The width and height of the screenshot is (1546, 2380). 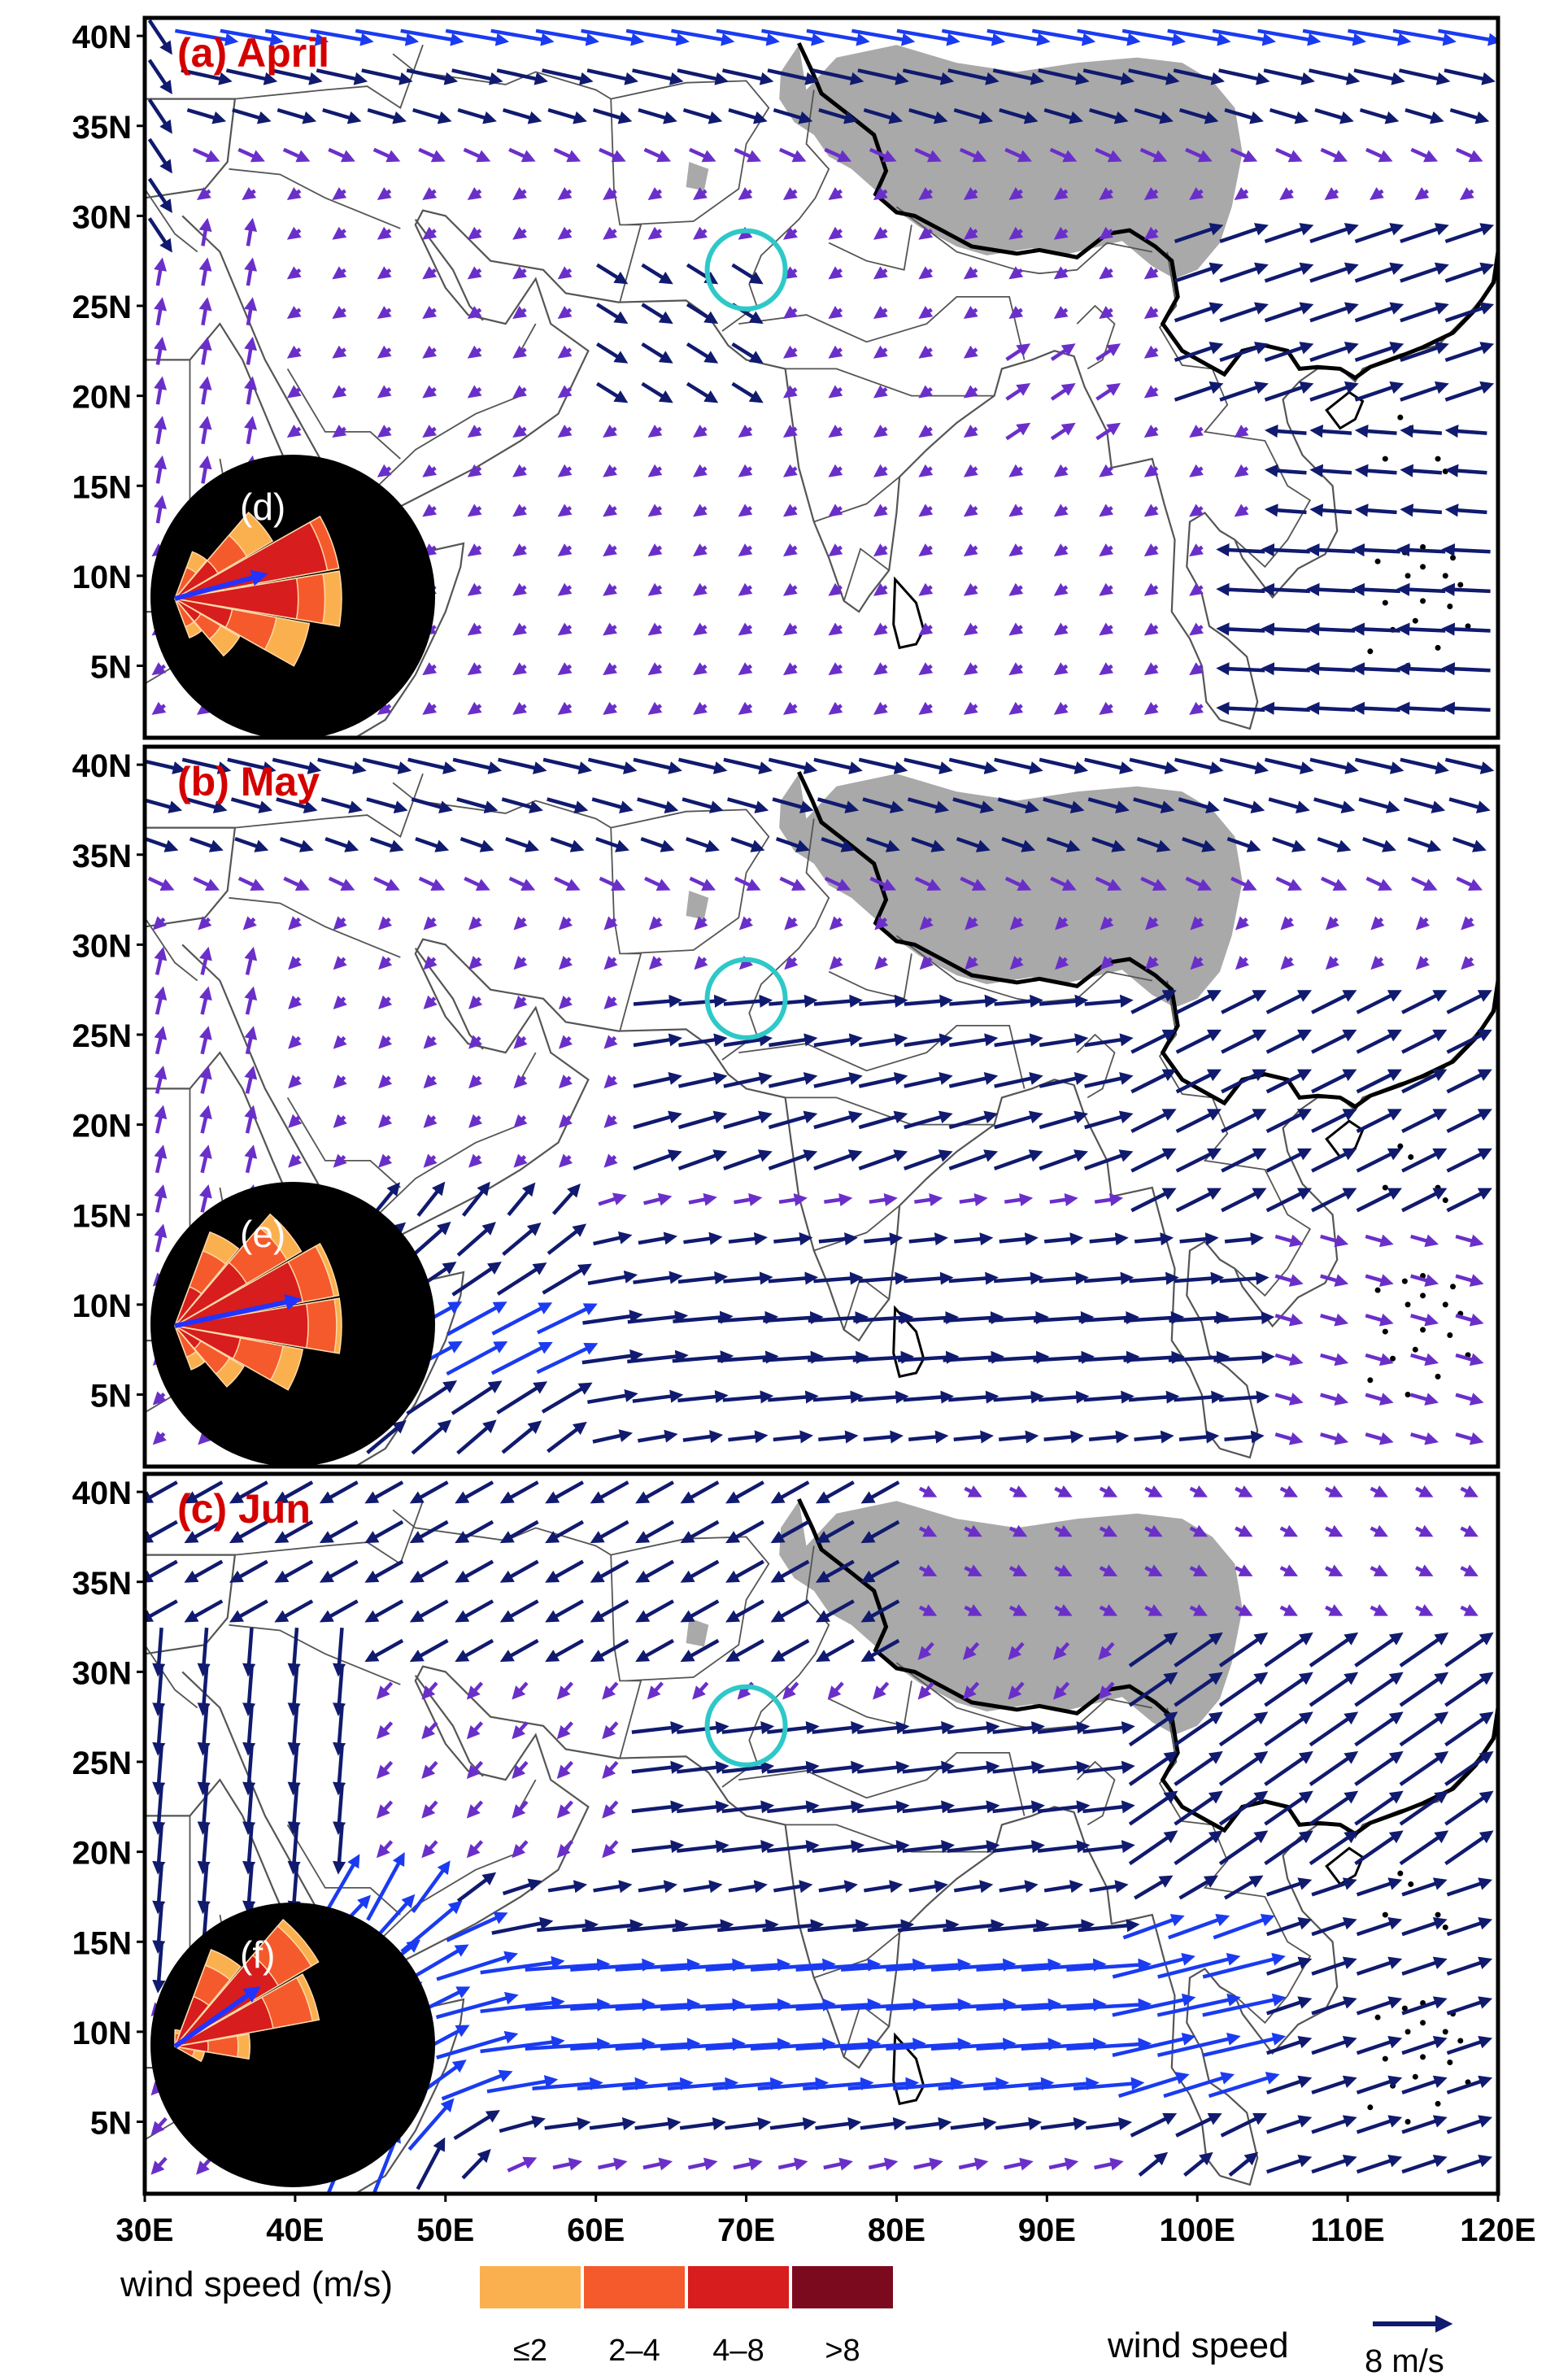 I want to click on tibetan-plateau-shading, so click(x=1011, y=162).